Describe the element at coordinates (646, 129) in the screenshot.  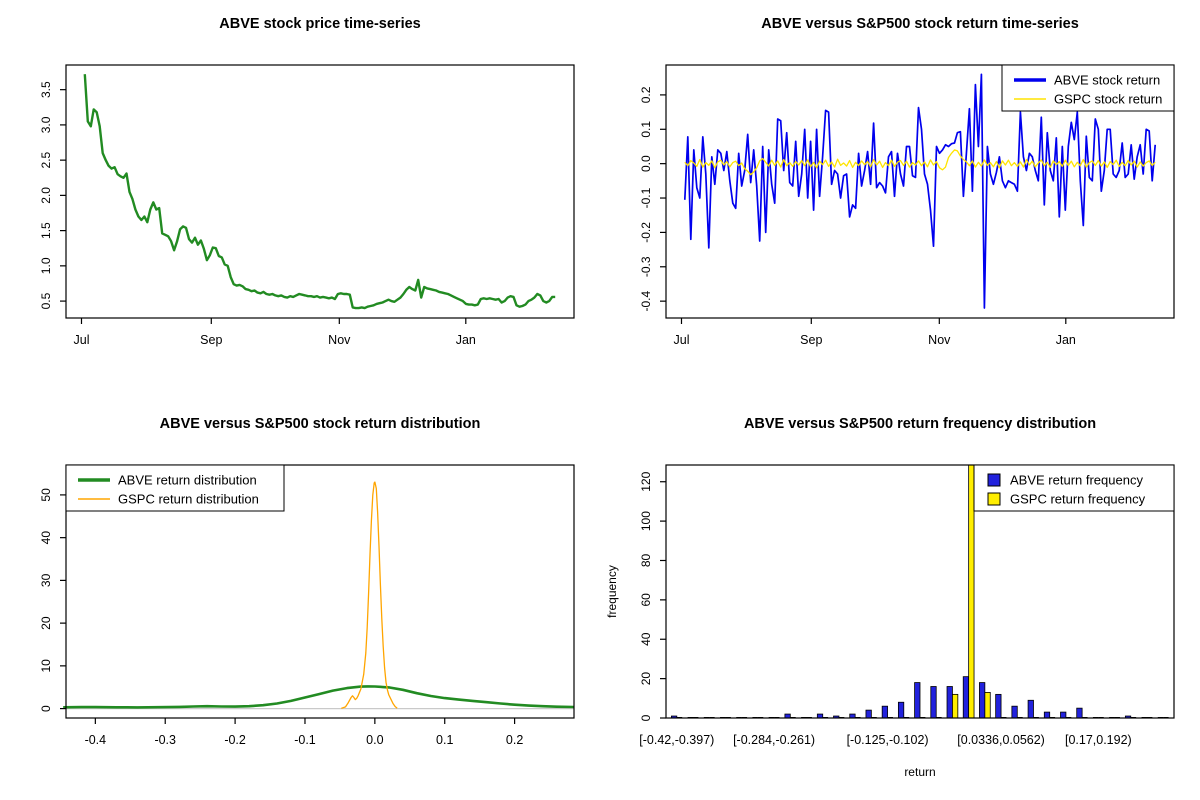
I see `returns-y-tick-label: 0.1` at that location.